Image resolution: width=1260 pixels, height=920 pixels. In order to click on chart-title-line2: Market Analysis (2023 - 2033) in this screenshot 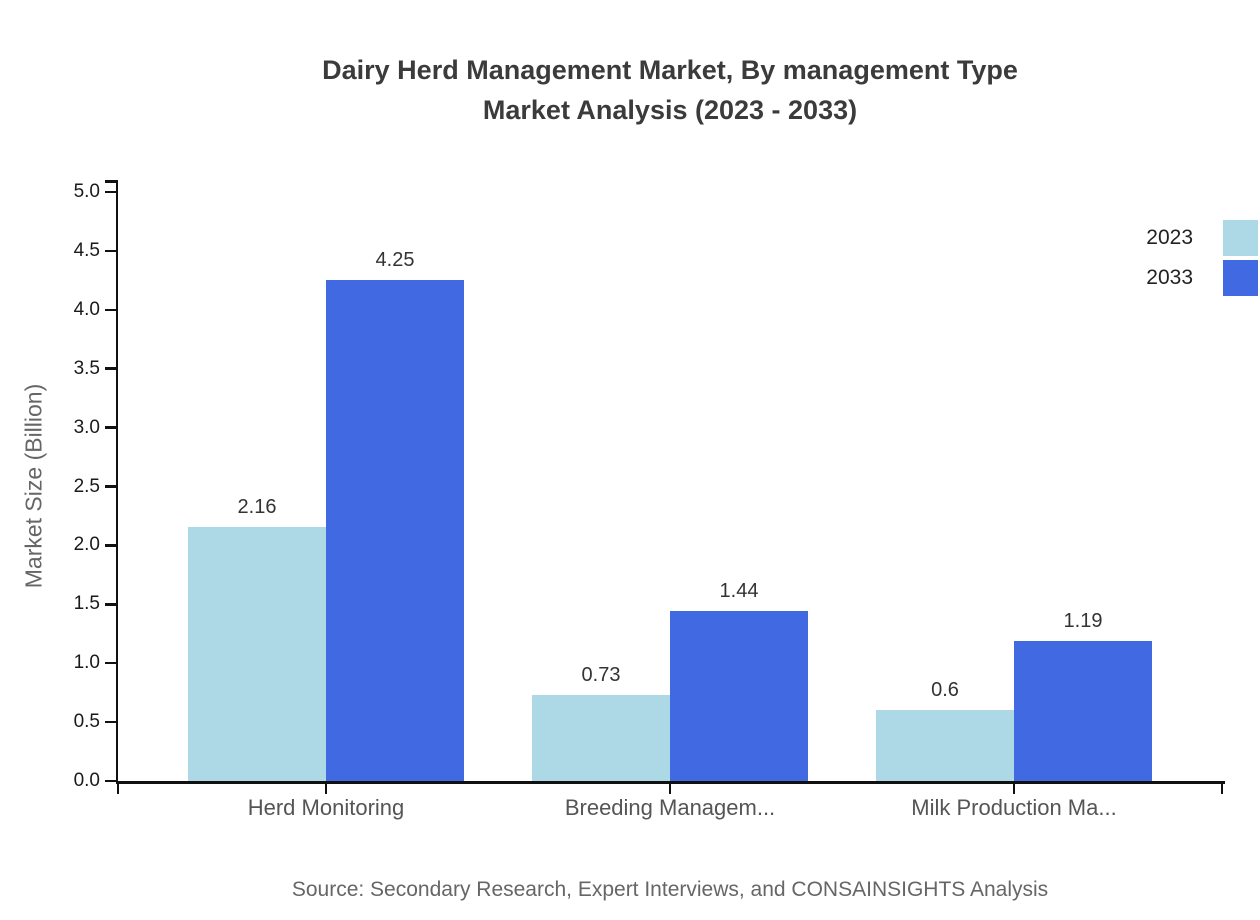, I will do `click(670, 110)`.